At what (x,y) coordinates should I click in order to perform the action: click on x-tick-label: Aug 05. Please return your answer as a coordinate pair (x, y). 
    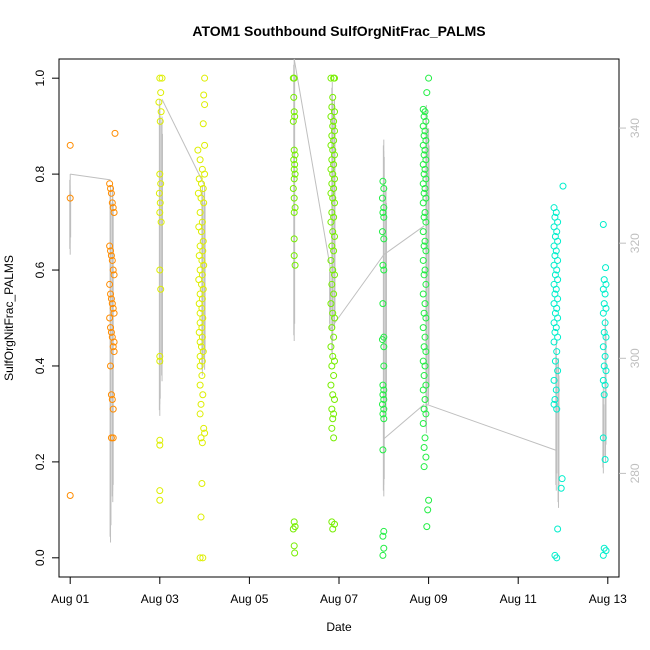
    Looking at the image, I should click on (249, 599).